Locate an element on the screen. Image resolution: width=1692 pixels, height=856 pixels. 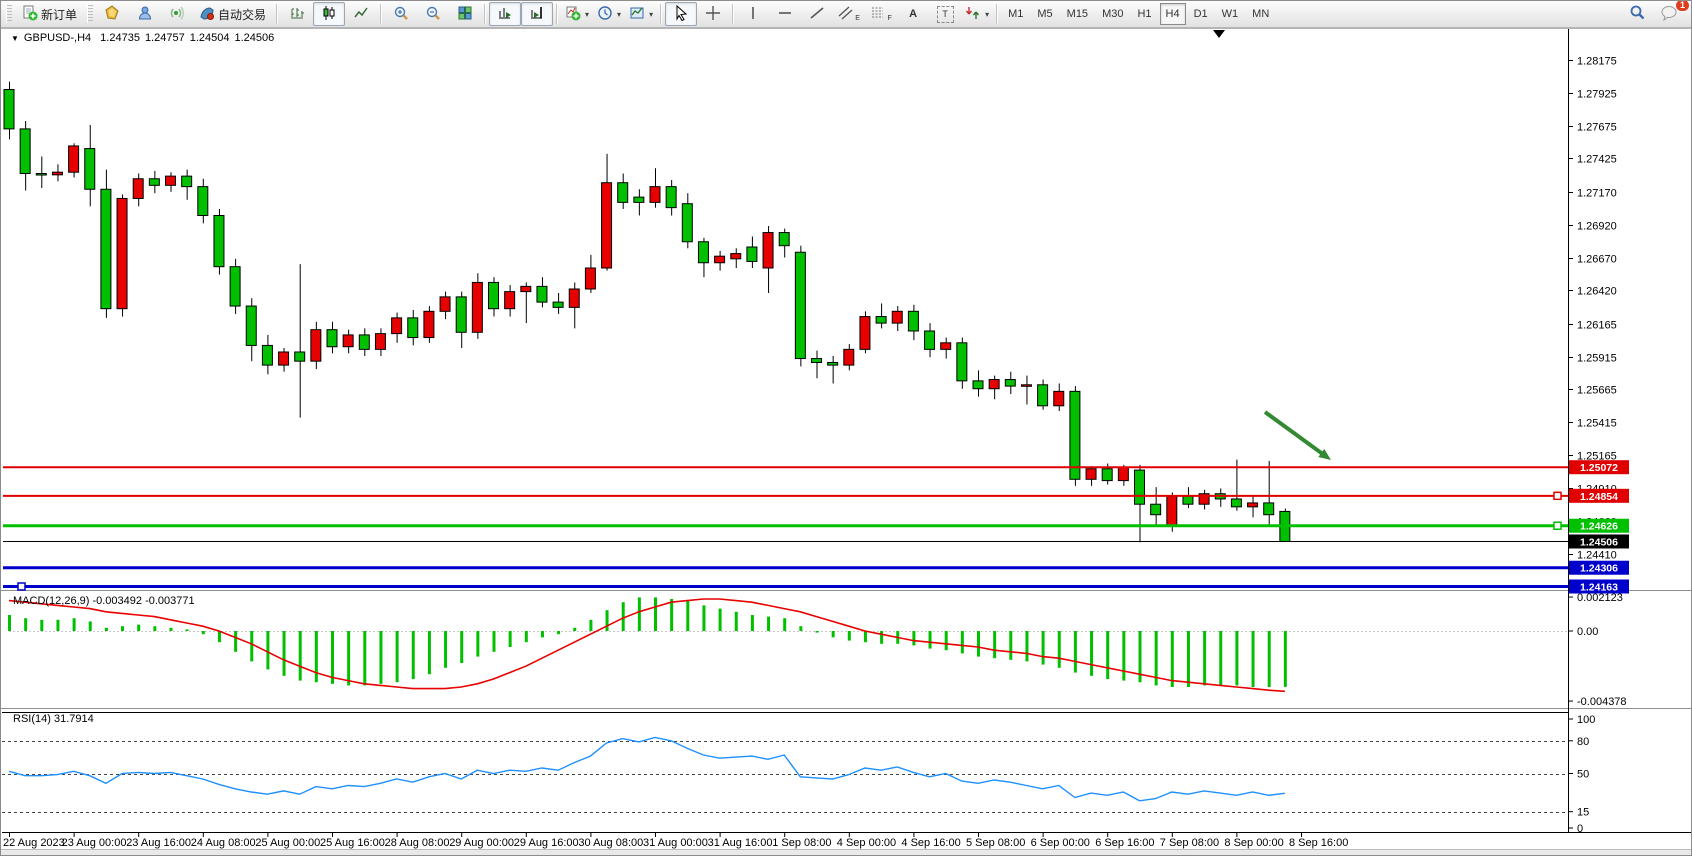
line-chart-icon is located at coordinates (361, 14).